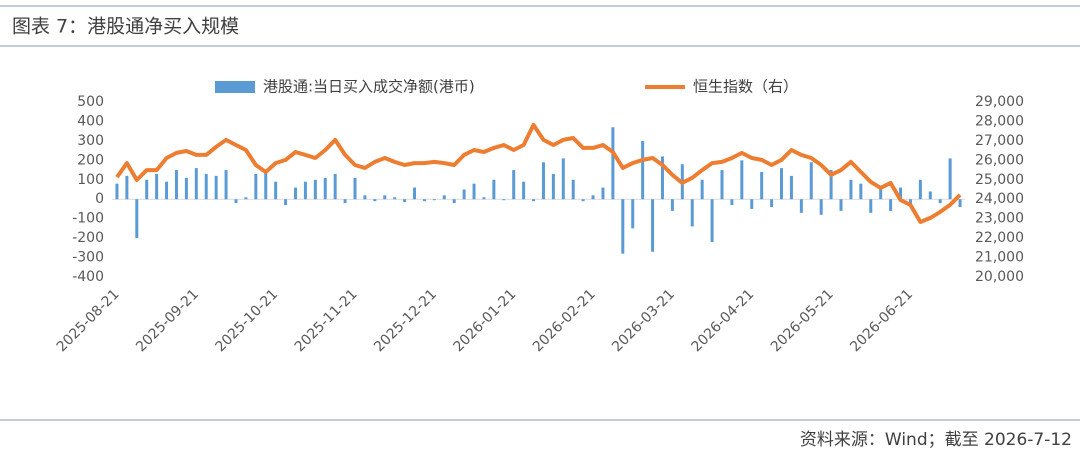 This screenshot has width=1080, height=455. Describe the element at coordinates (643, 320) in the screenshot. I see `x-tick-label: 2026-03-21` at that location.